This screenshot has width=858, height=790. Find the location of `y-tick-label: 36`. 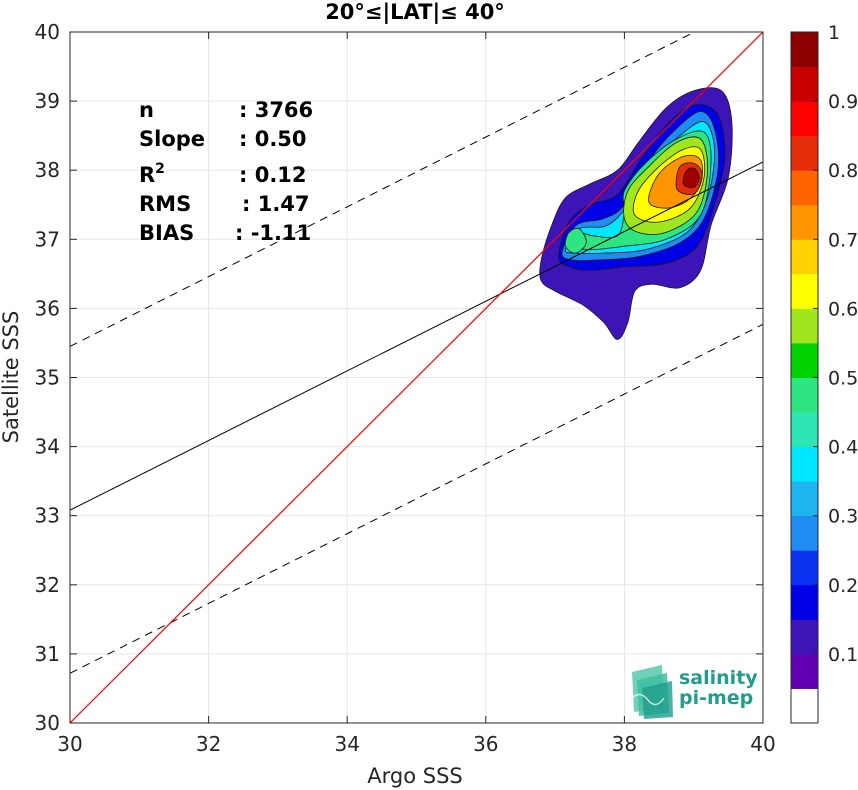

y-tick-label: 36 is located at coordinates (47, 308).